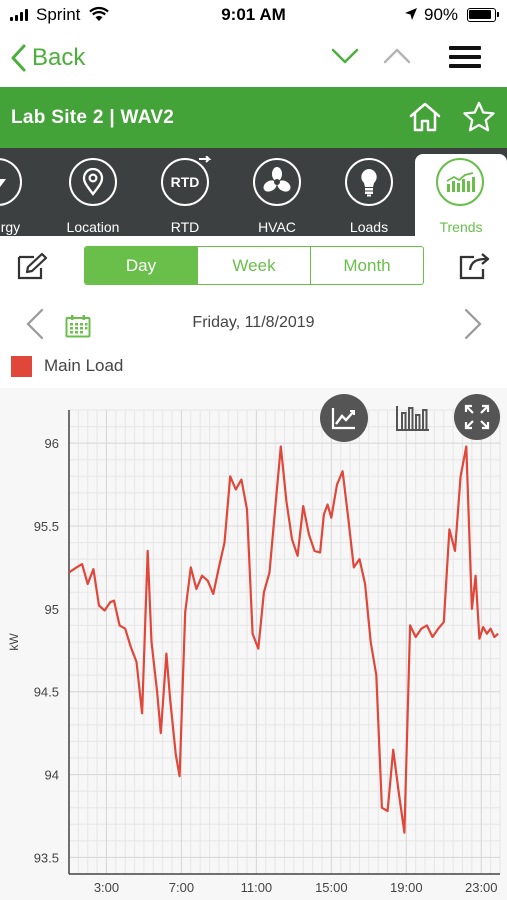  Describe the element at coordinates (33, 266) in the screenshot. I see `edit-icon` at that location.